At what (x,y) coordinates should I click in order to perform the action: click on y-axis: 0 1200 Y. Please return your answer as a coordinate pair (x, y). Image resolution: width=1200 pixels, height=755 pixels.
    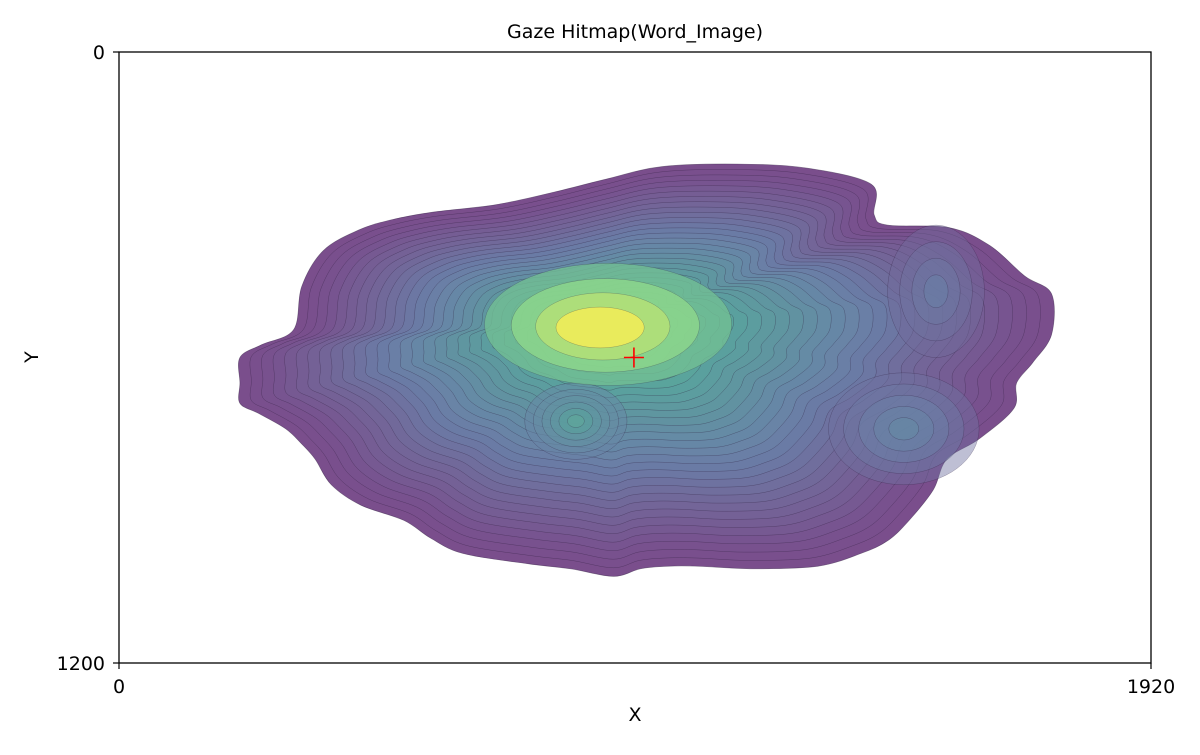
    Looking at the image, I should click on (70, 358).